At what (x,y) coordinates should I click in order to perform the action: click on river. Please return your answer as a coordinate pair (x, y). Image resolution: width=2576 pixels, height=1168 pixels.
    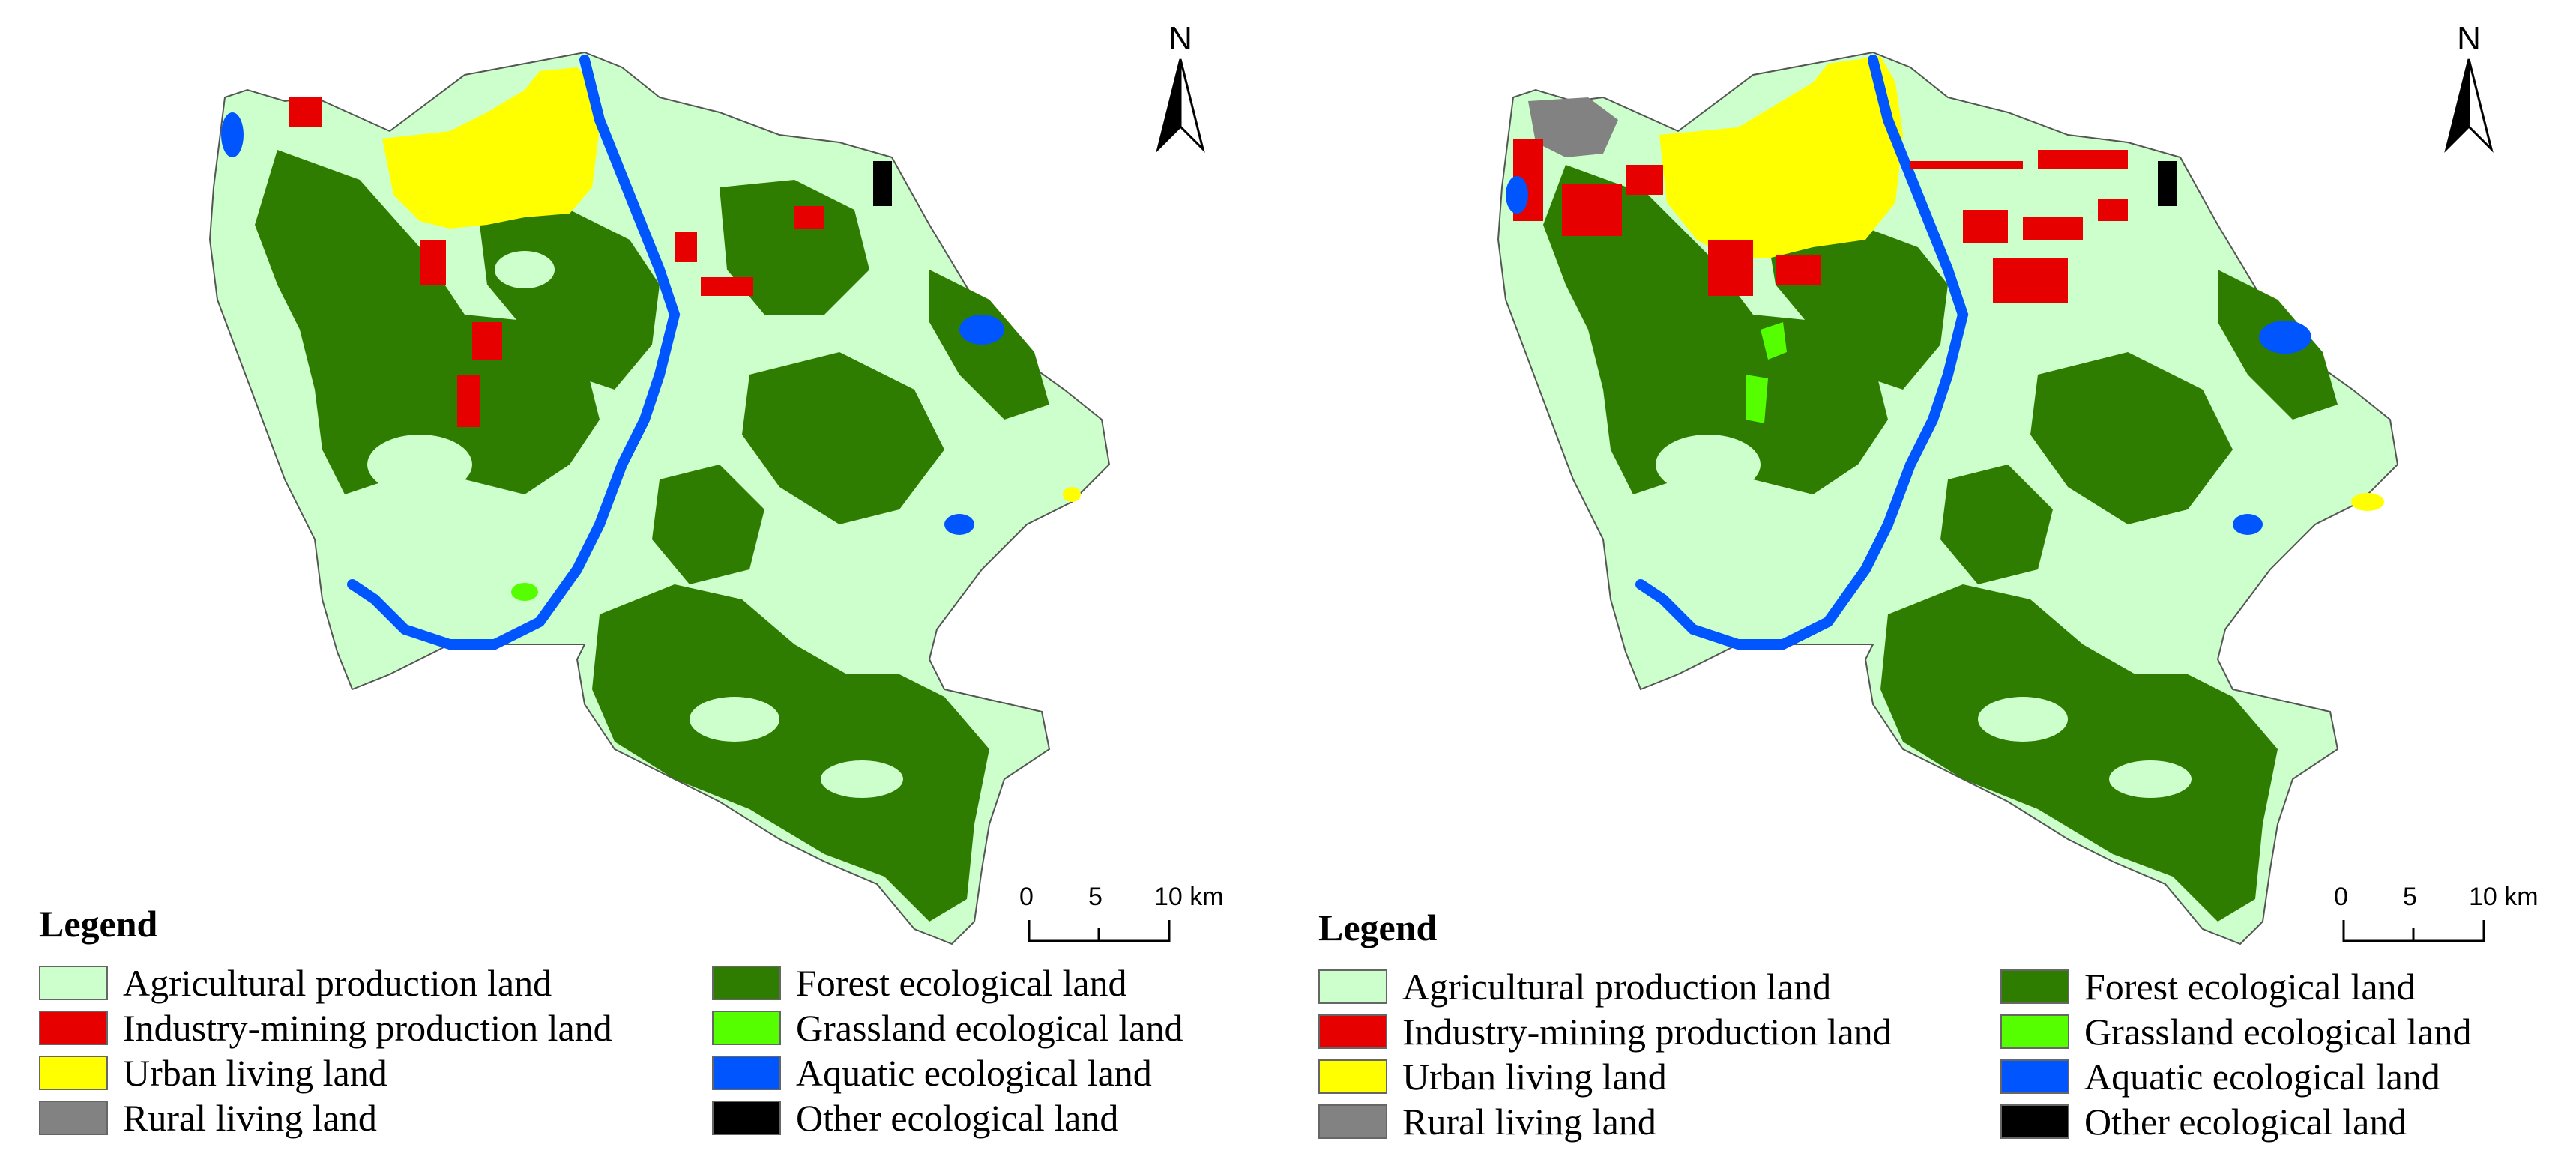
    Looking at the image, I should click on (1802, 352).